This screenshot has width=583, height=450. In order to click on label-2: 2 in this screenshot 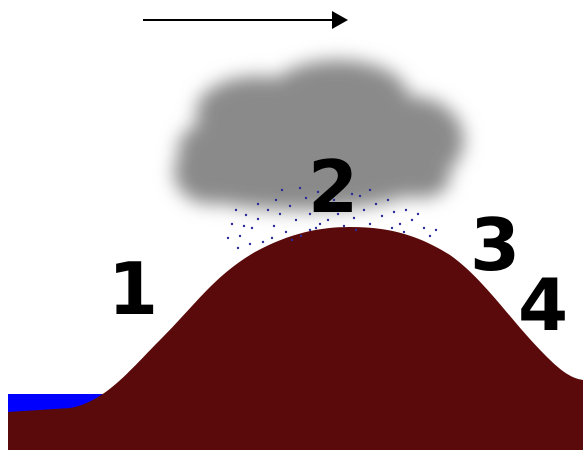, I will do `click(333, 187)`.